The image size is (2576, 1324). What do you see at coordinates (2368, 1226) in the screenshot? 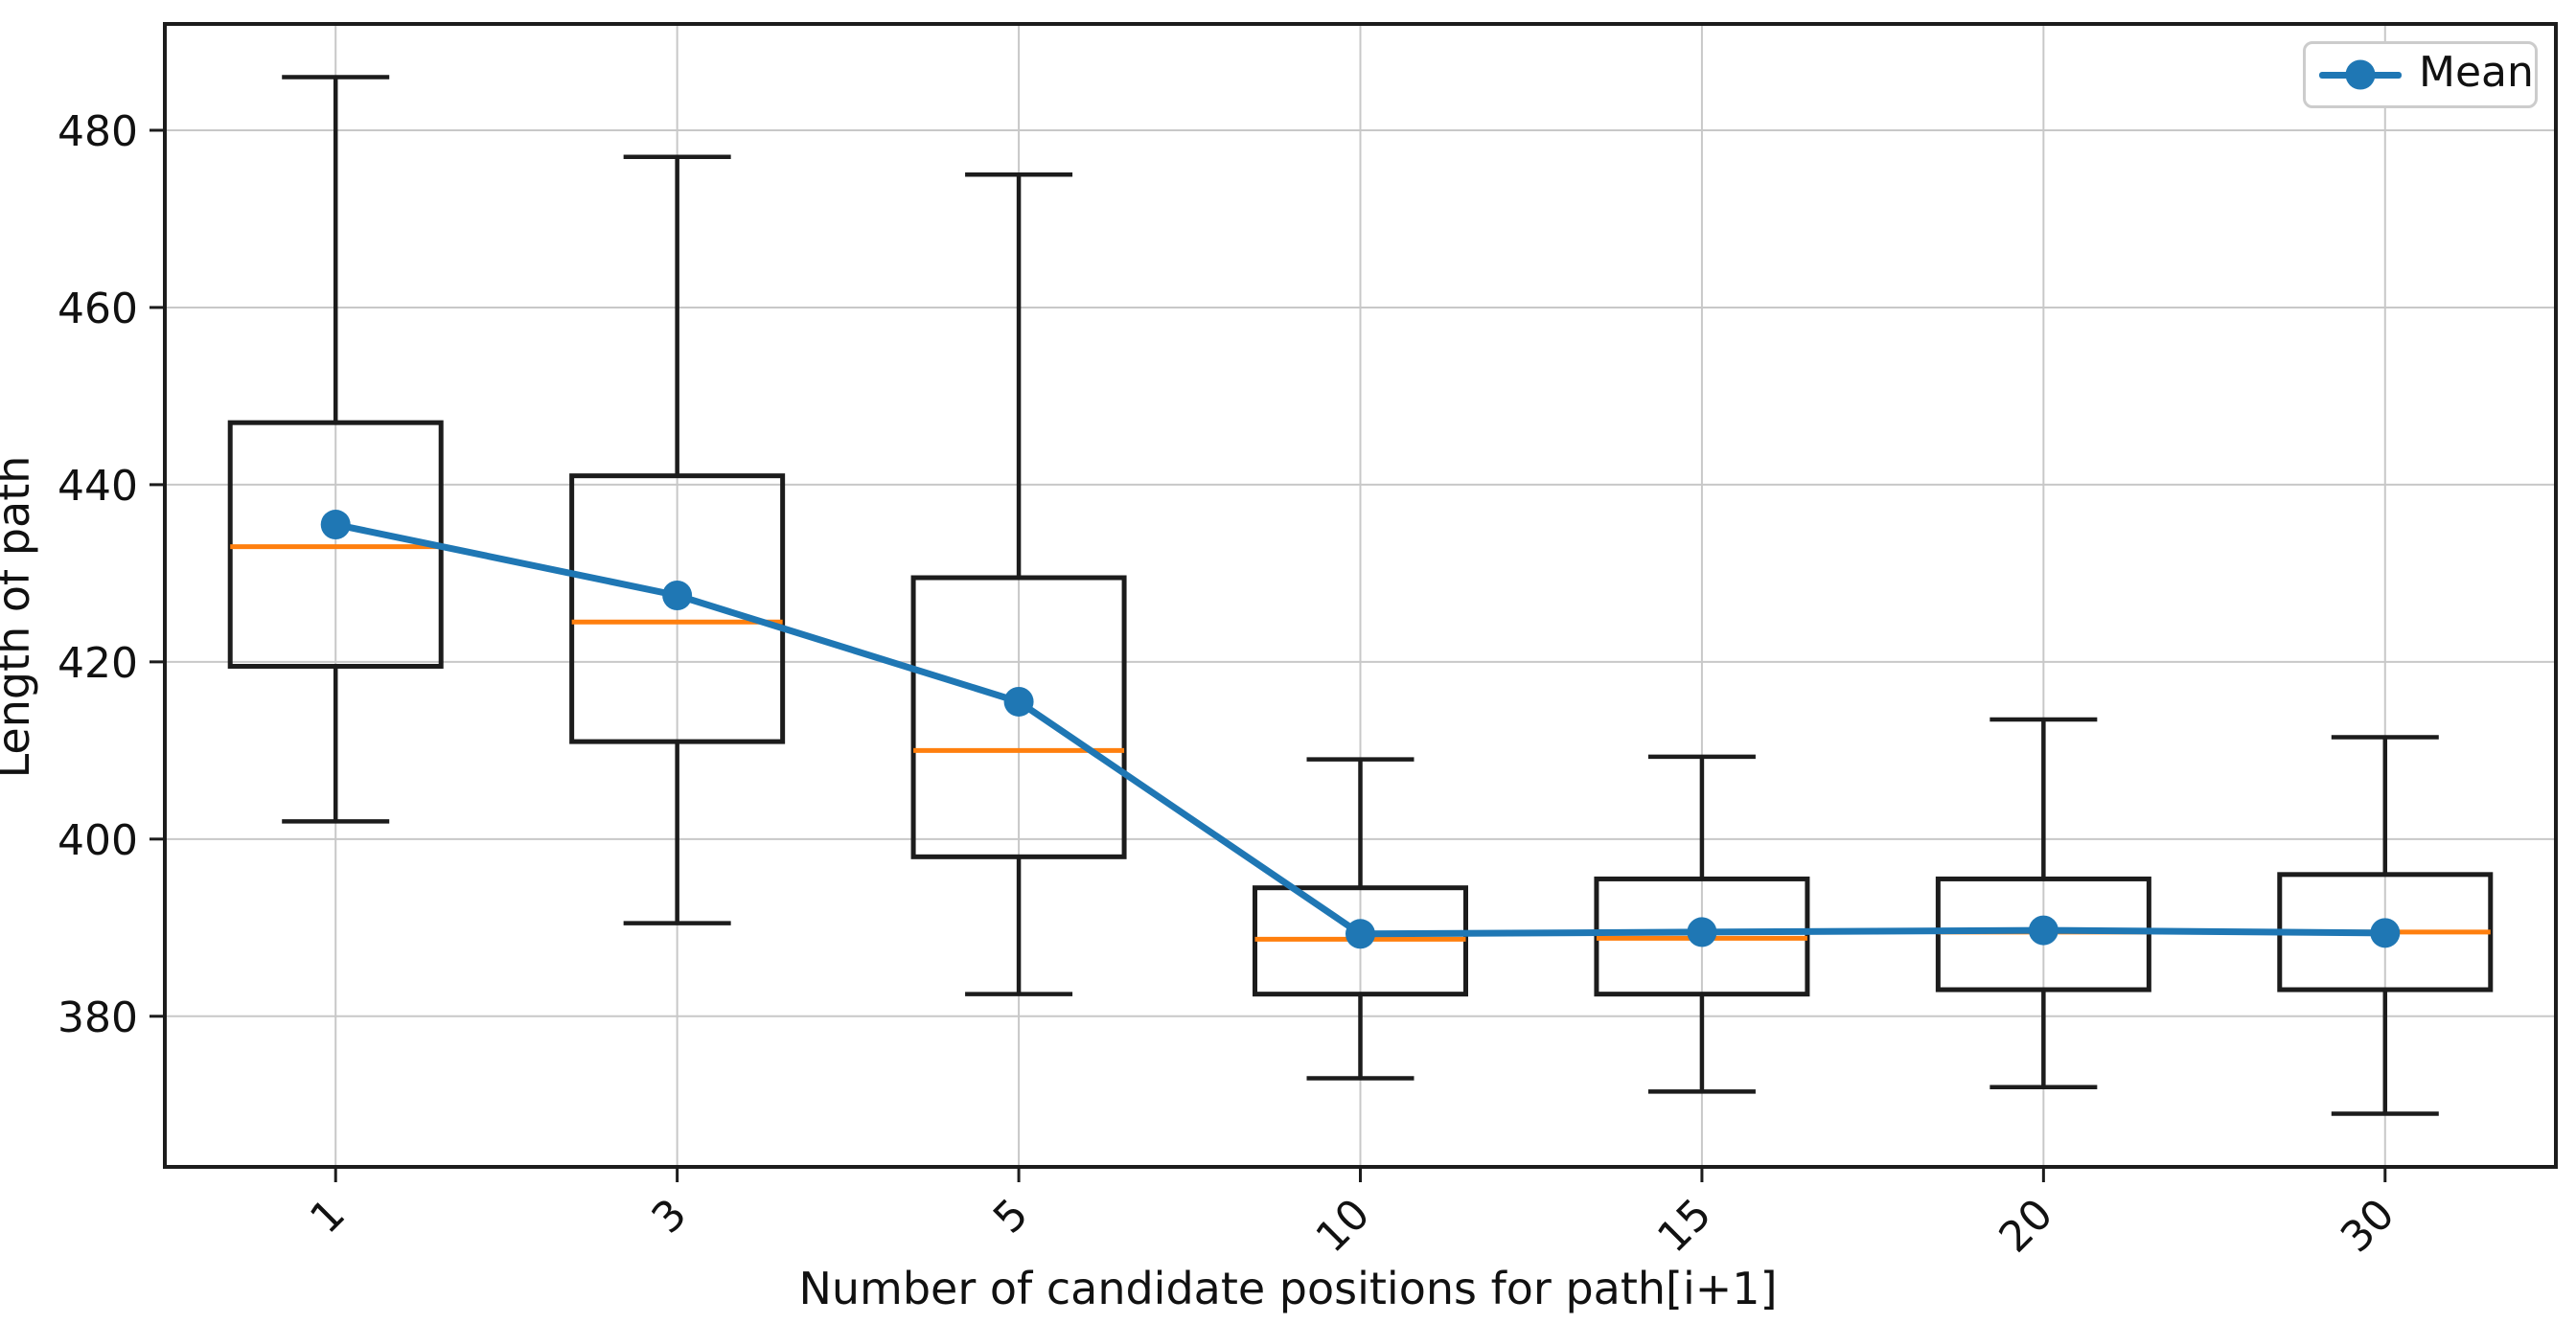
I see `x-tick-label: 30` at bounding box center [2368, 1226].